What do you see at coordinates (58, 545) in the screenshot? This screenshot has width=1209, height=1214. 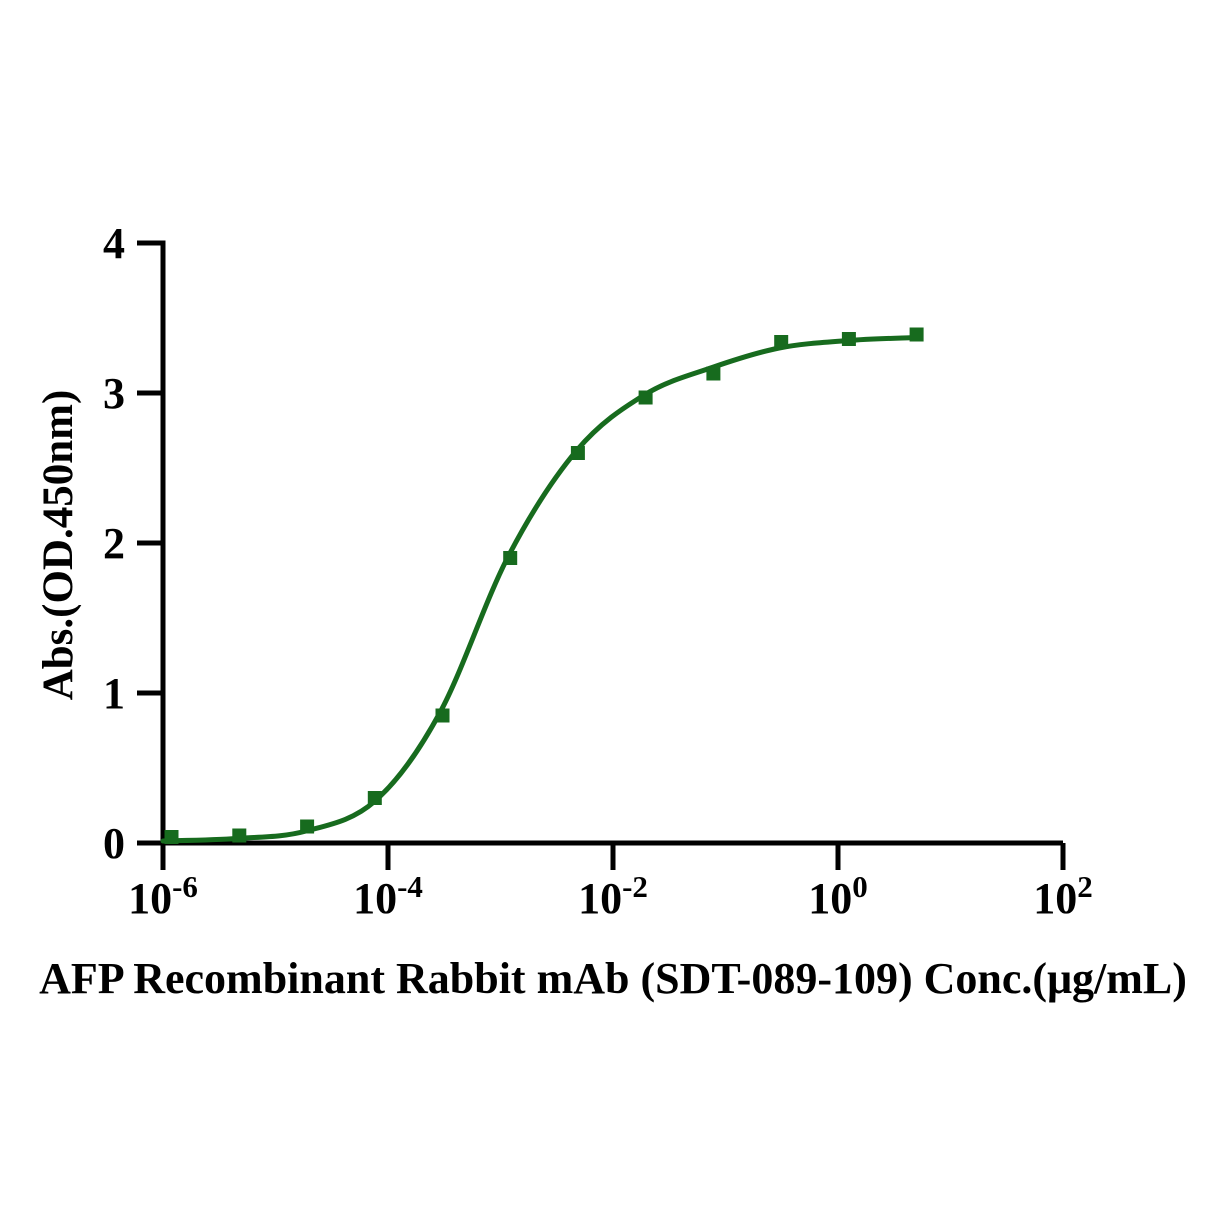 I see `y-axis-title: Abs.(OD.450nm)` at bounding box center [58, 545].